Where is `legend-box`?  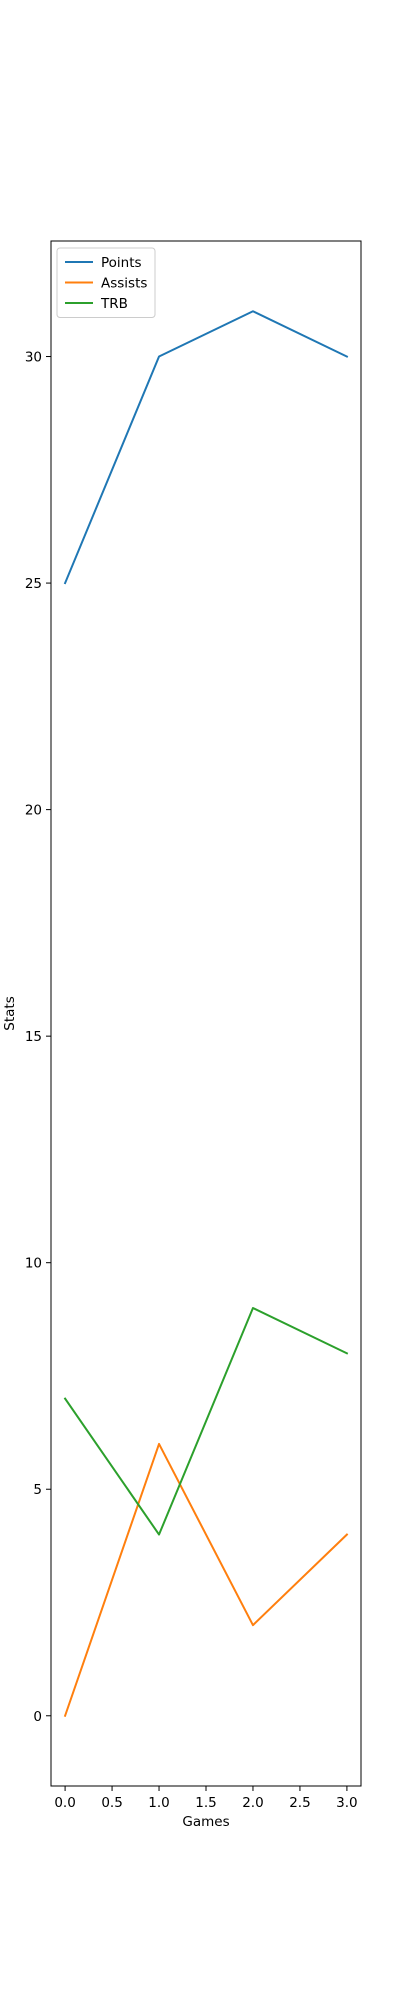
legend-box is located at coordinates (106, 282).